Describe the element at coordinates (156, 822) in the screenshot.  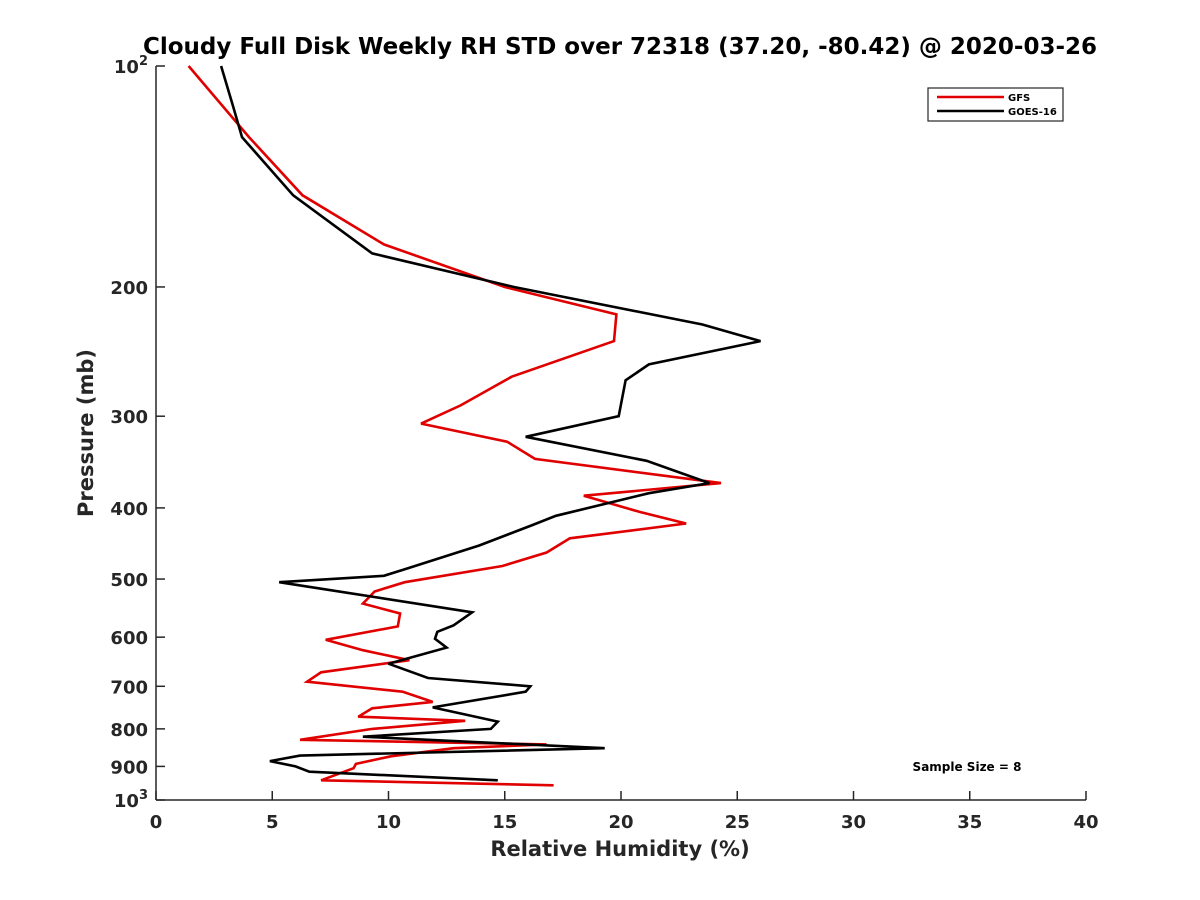
I see `x-tick-label-0: 0` at that location.